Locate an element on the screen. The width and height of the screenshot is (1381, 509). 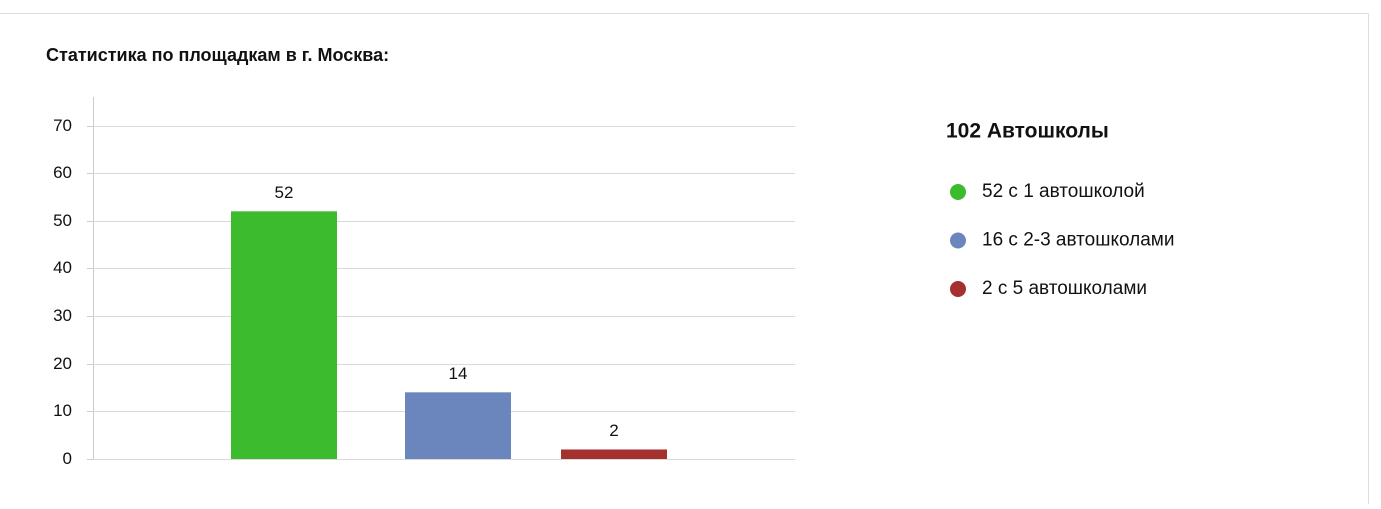
y-tick-label: 60 is located at coordinates (62, 172).